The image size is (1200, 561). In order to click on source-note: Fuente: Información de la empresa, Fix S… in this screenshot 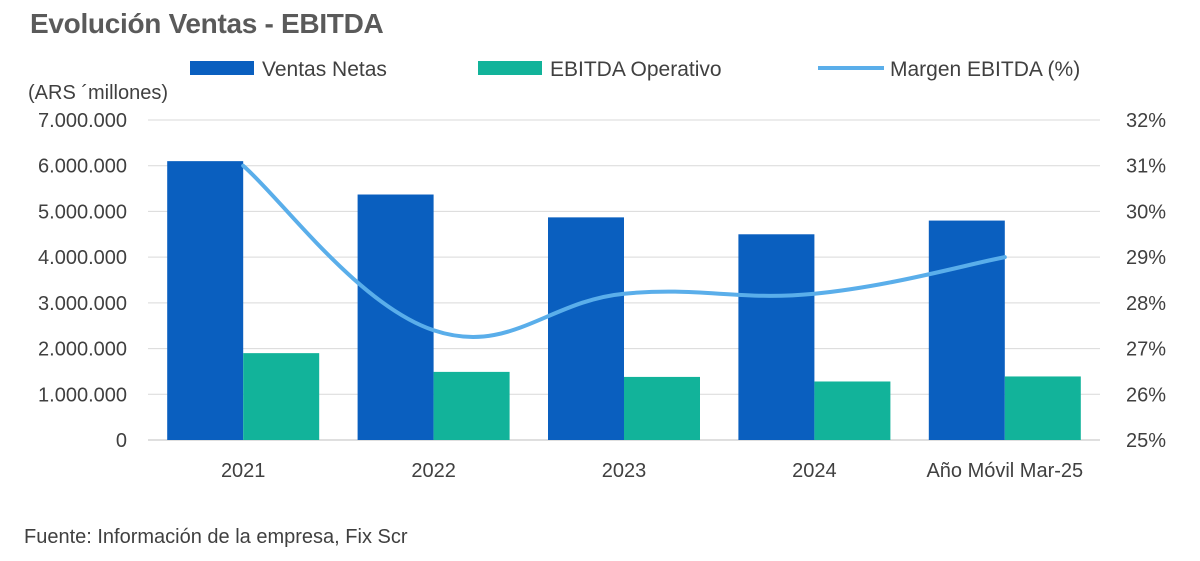, I will do `click(216, 537)`.